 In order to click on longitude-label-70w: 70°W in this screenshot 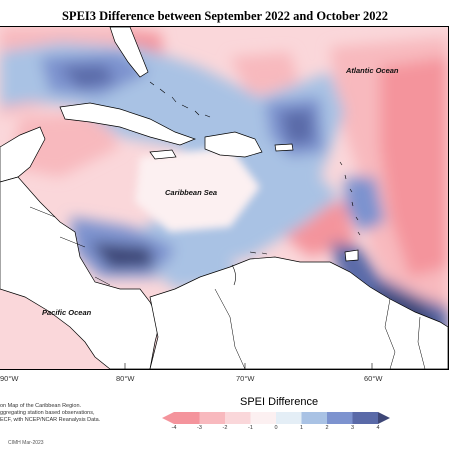, I will do `click(245, 378)`.